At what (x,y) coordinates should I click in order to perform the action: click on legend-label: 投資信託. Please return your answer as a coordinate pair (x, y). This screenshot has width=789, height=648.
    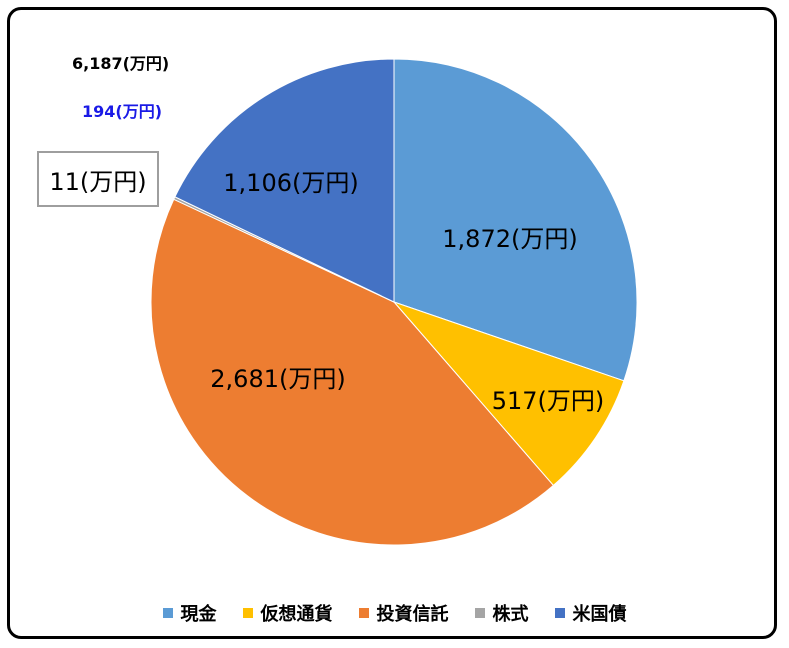
    Looking at the image, I should click on (412, 614).